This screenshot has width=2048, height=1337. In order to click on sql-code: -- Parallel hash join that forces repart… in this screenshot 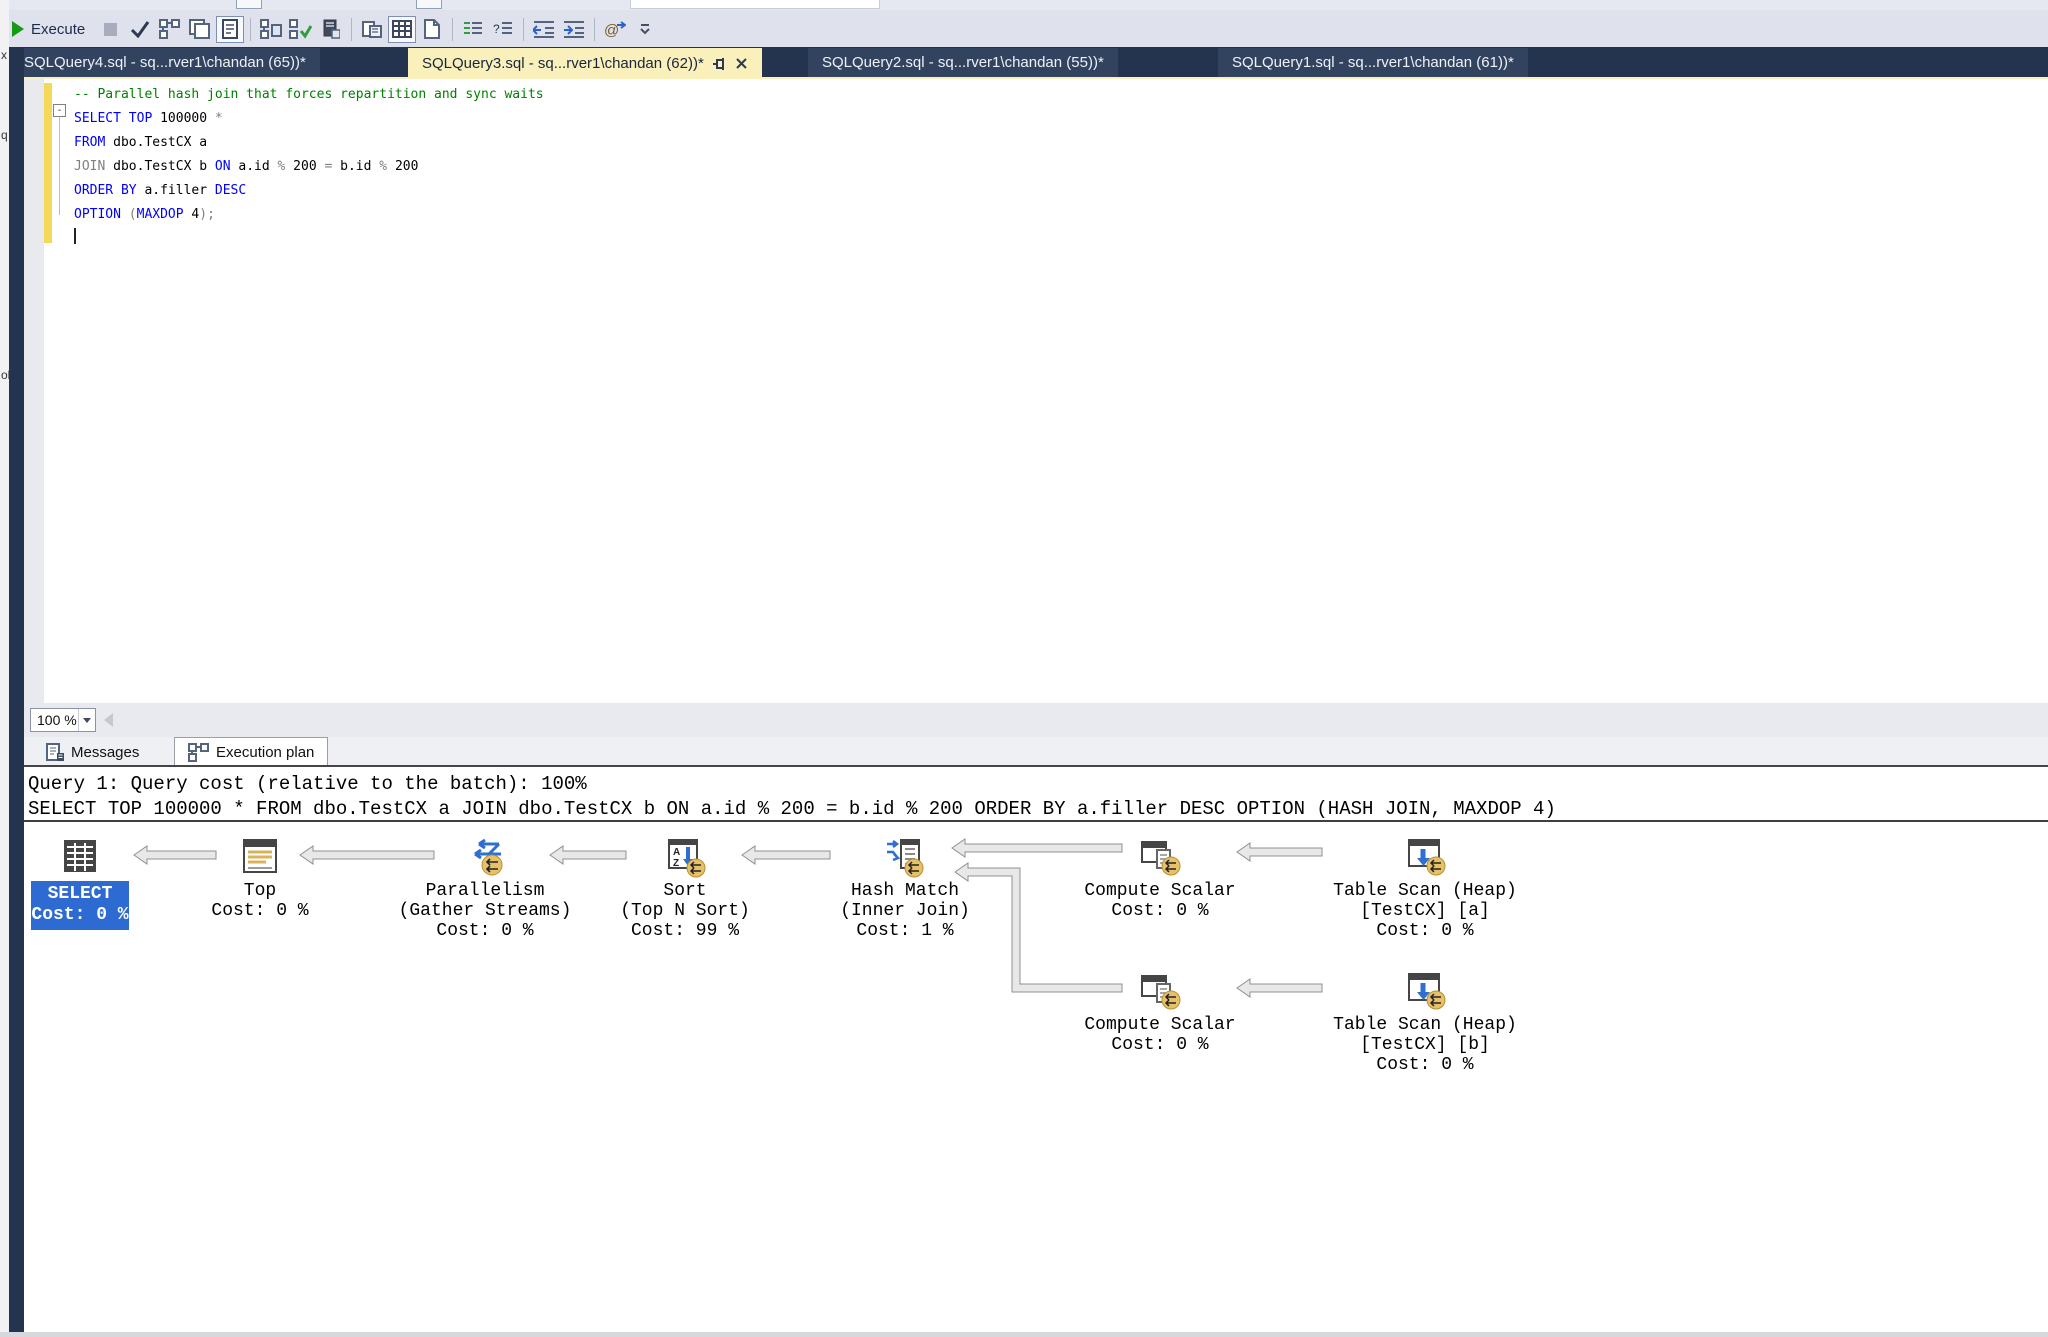, I will do `click(309, 155)`.